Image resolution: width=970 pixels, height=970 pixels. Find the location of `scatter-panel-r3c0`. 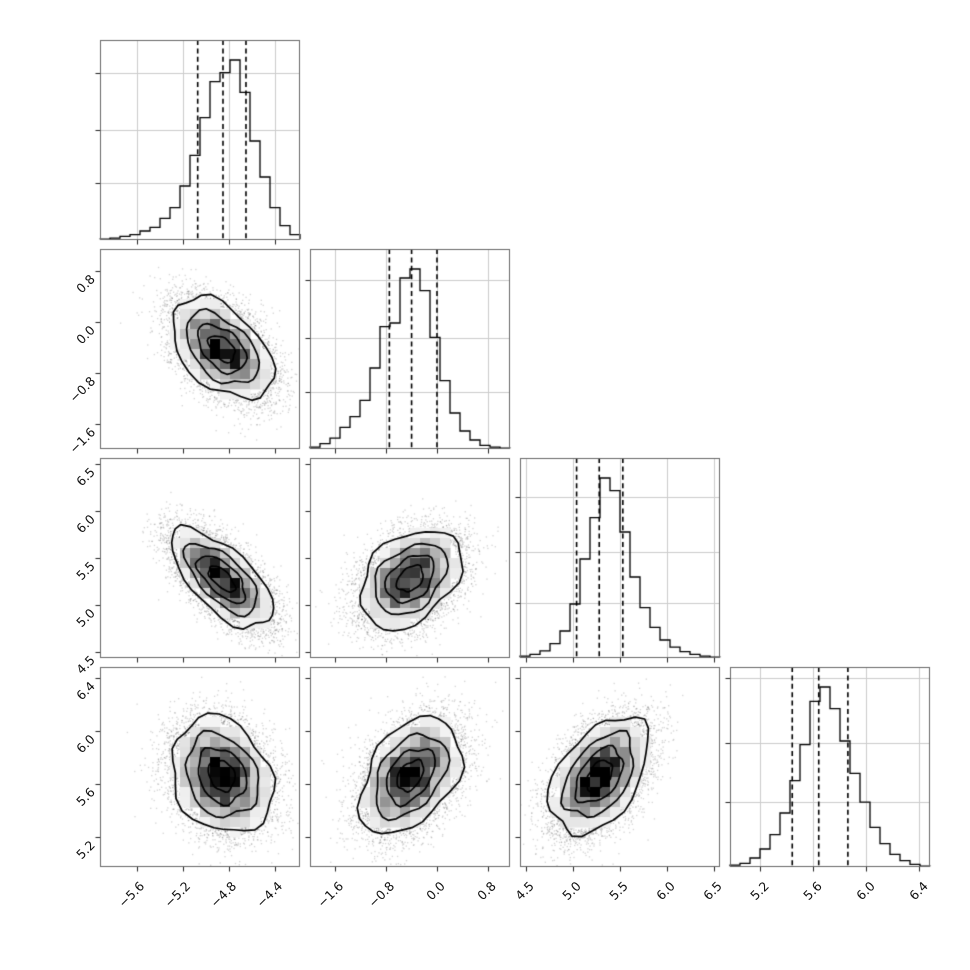

scatter-panel-r3c0 is located at coordinates (200, 767).